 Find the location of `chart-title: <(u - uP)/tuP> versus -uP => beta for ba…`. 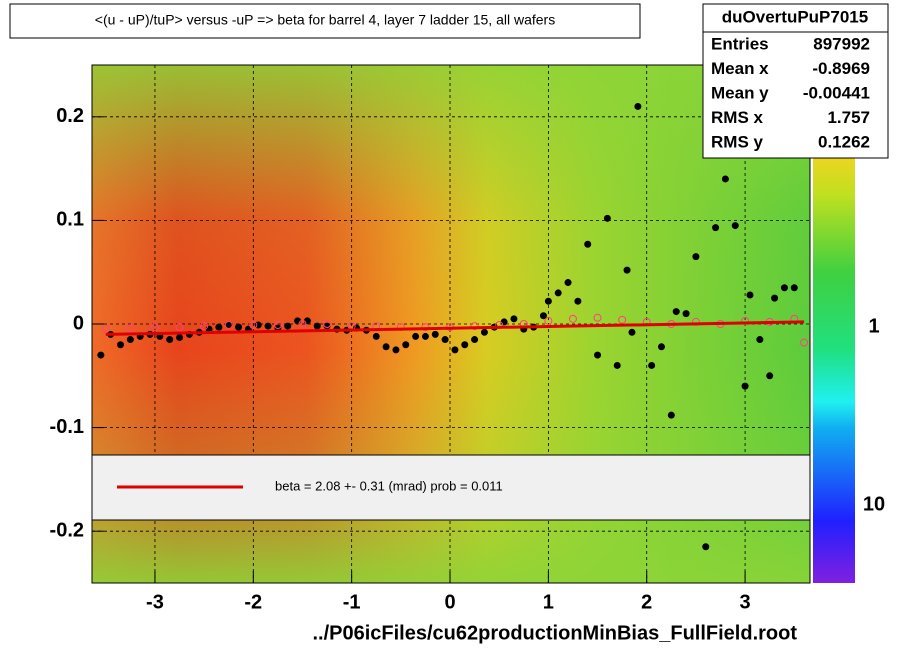

chart-title: <(u - uP)/tuP> versus -uP => beta for ba… is located at coordinates (325, 20).